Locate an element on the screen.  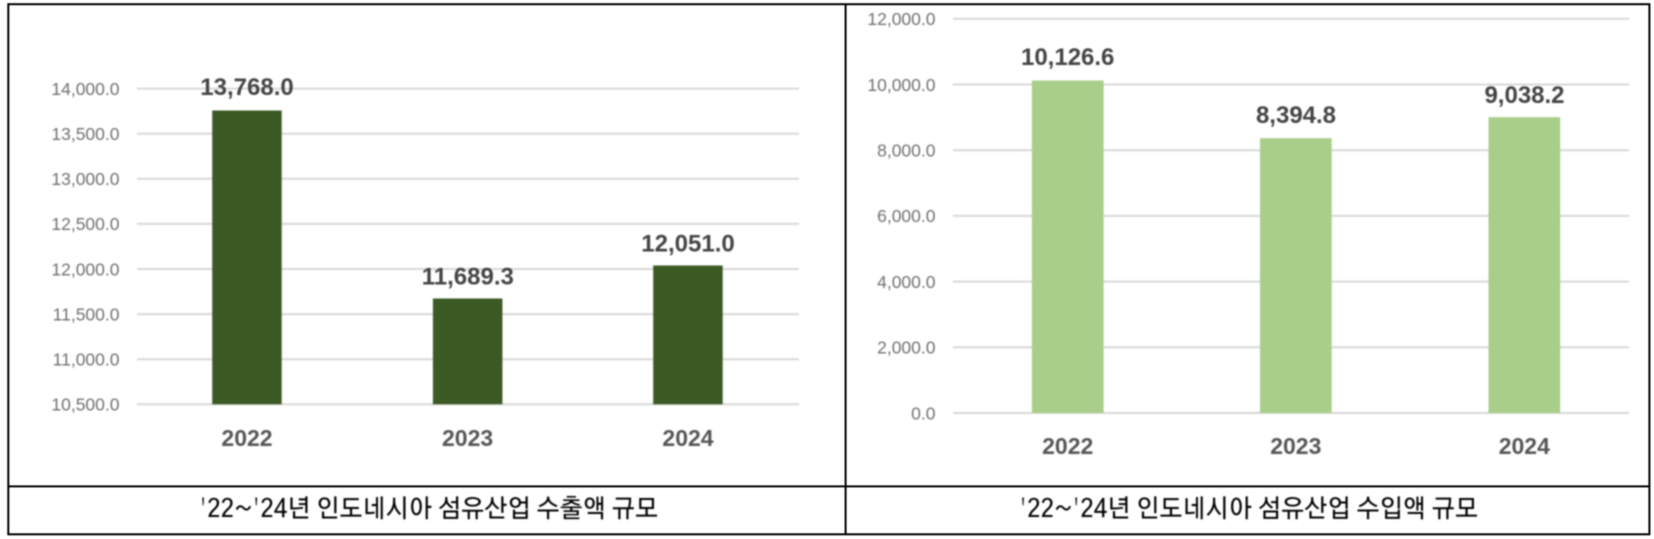
svg-text: 12,500.0 is located at coordinates (85, 224).